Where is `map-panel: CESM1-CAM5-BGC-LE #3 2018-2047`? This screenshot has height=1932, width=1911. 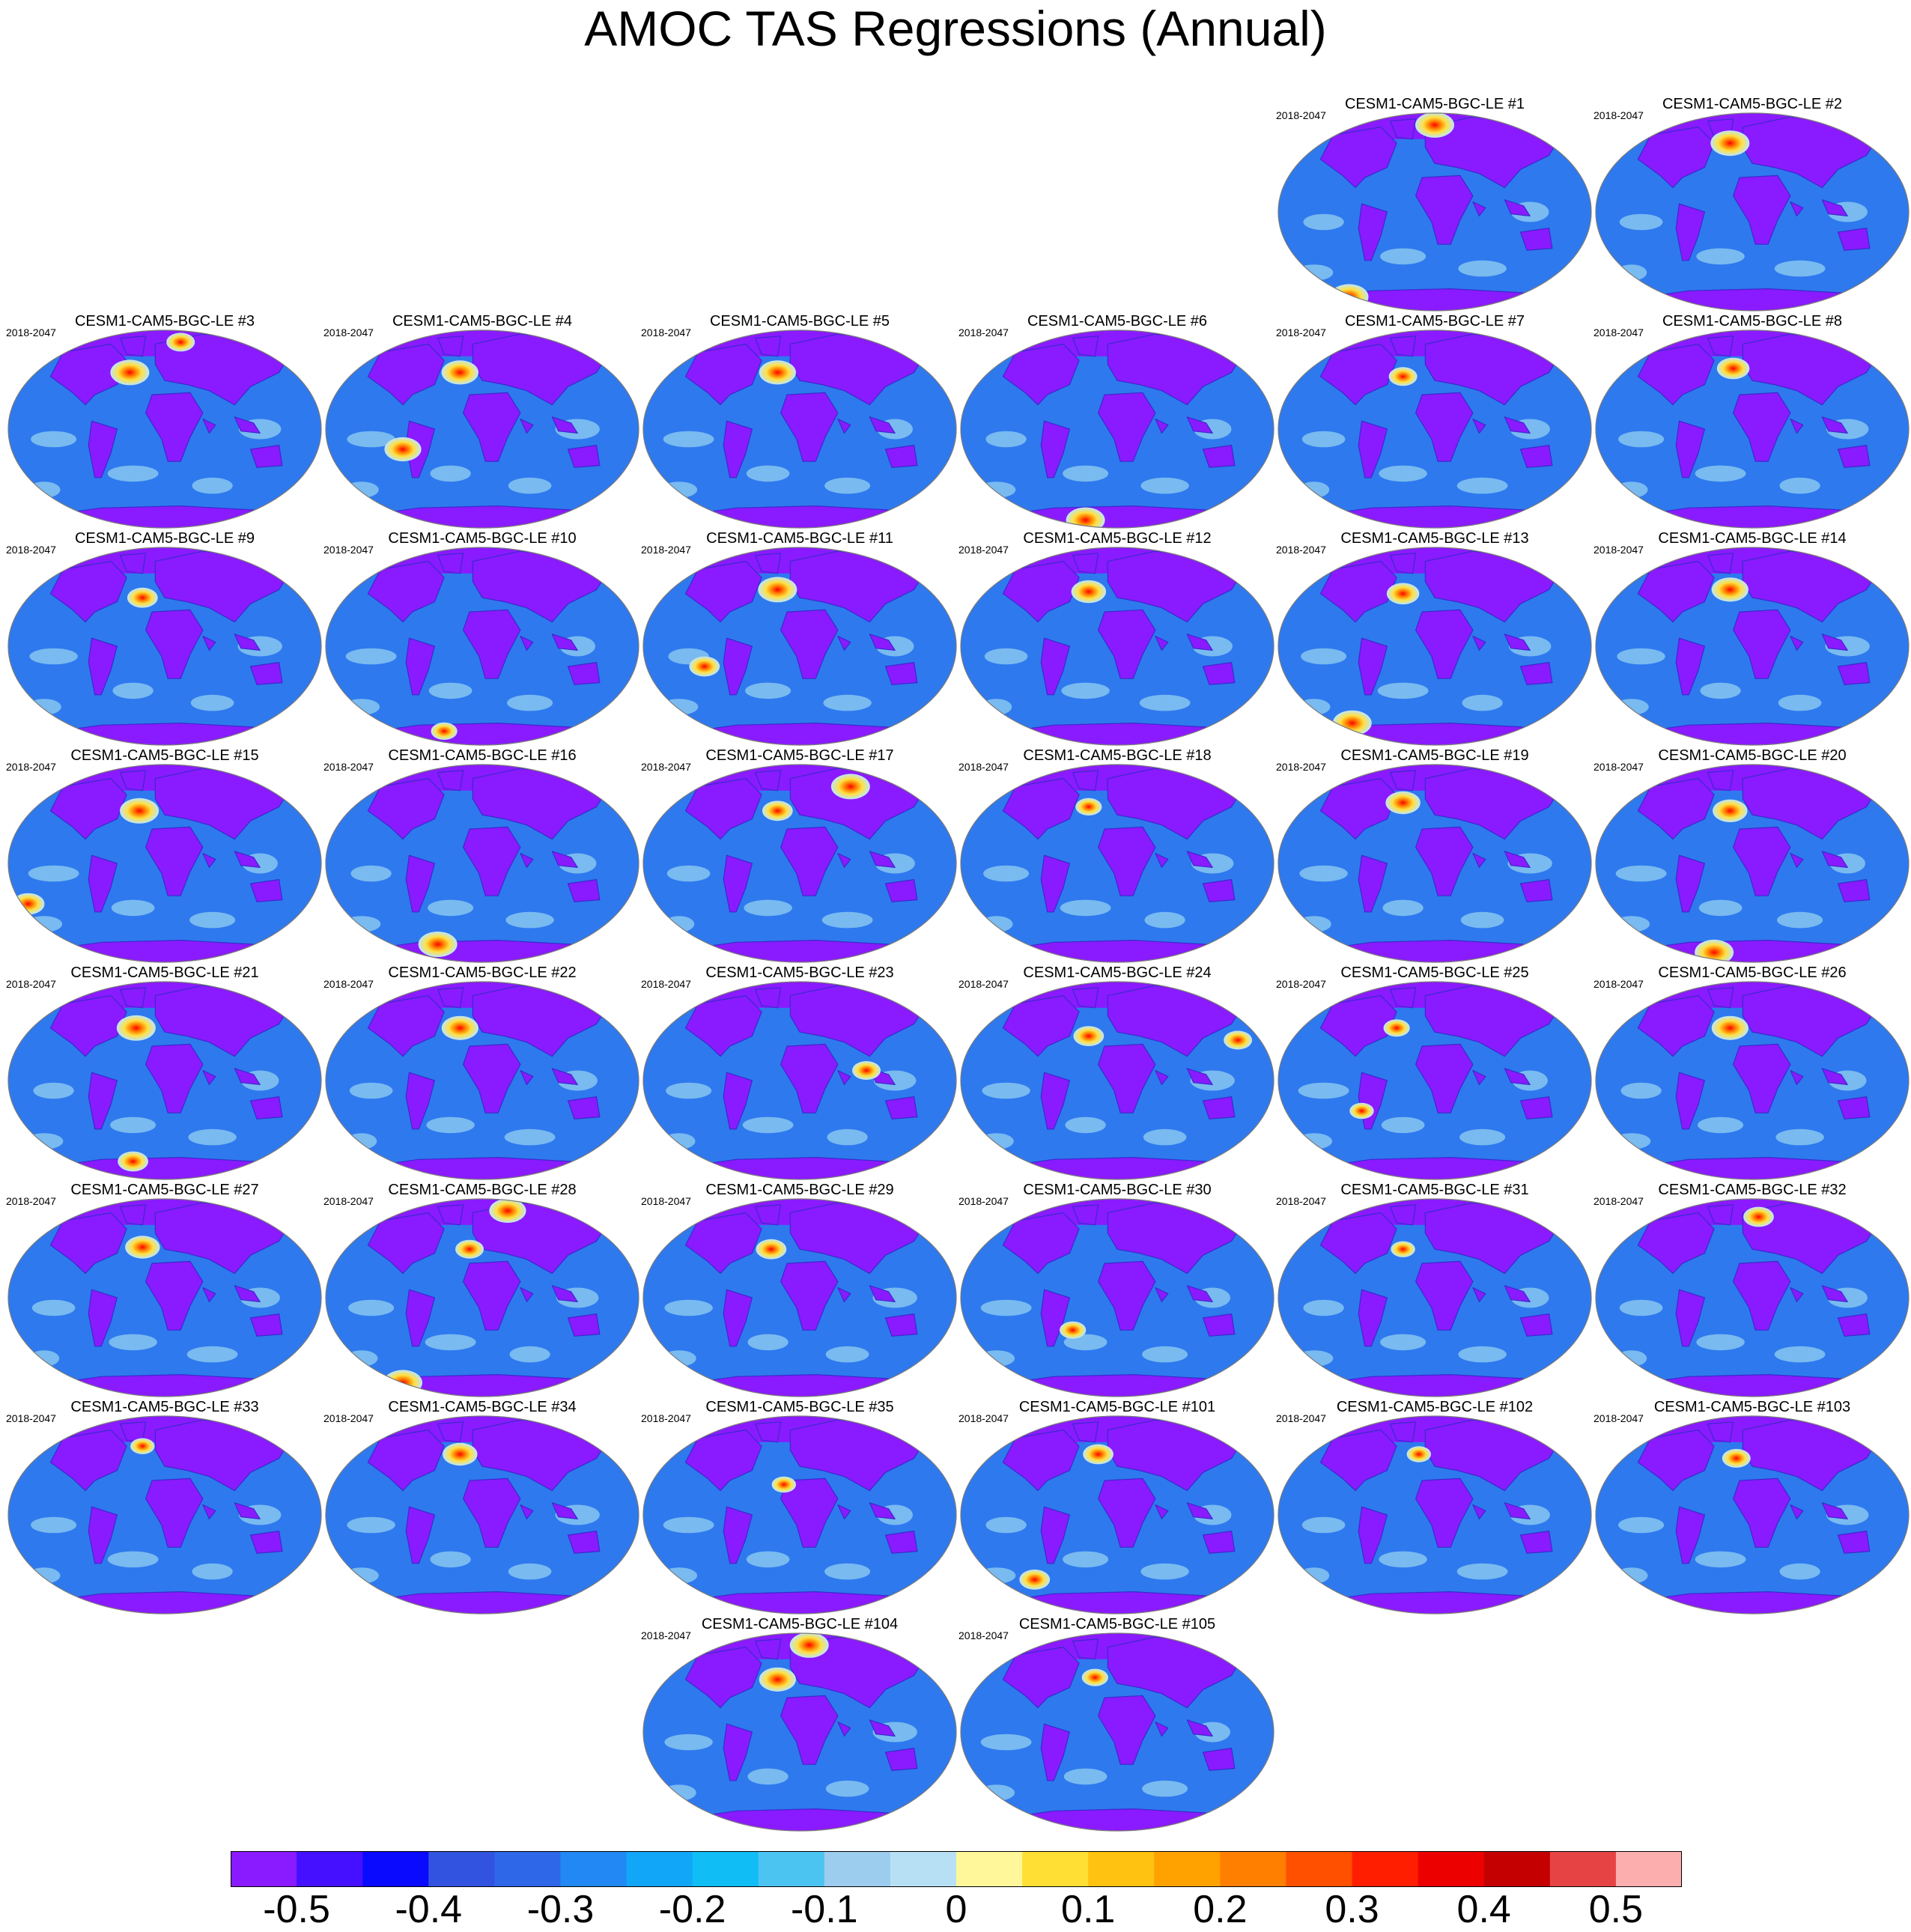 map-panel: CESM1-CAM5-BGC-LE #3 2018-2047 is located at coordinates (164, 421).